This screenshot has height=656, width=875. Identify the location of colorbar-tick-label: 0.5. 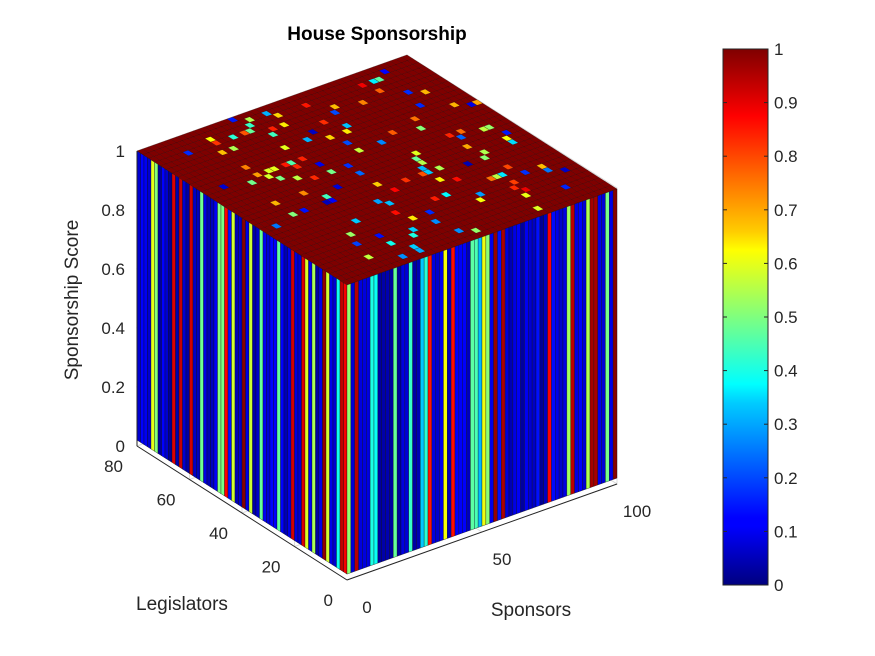
(786, 317).